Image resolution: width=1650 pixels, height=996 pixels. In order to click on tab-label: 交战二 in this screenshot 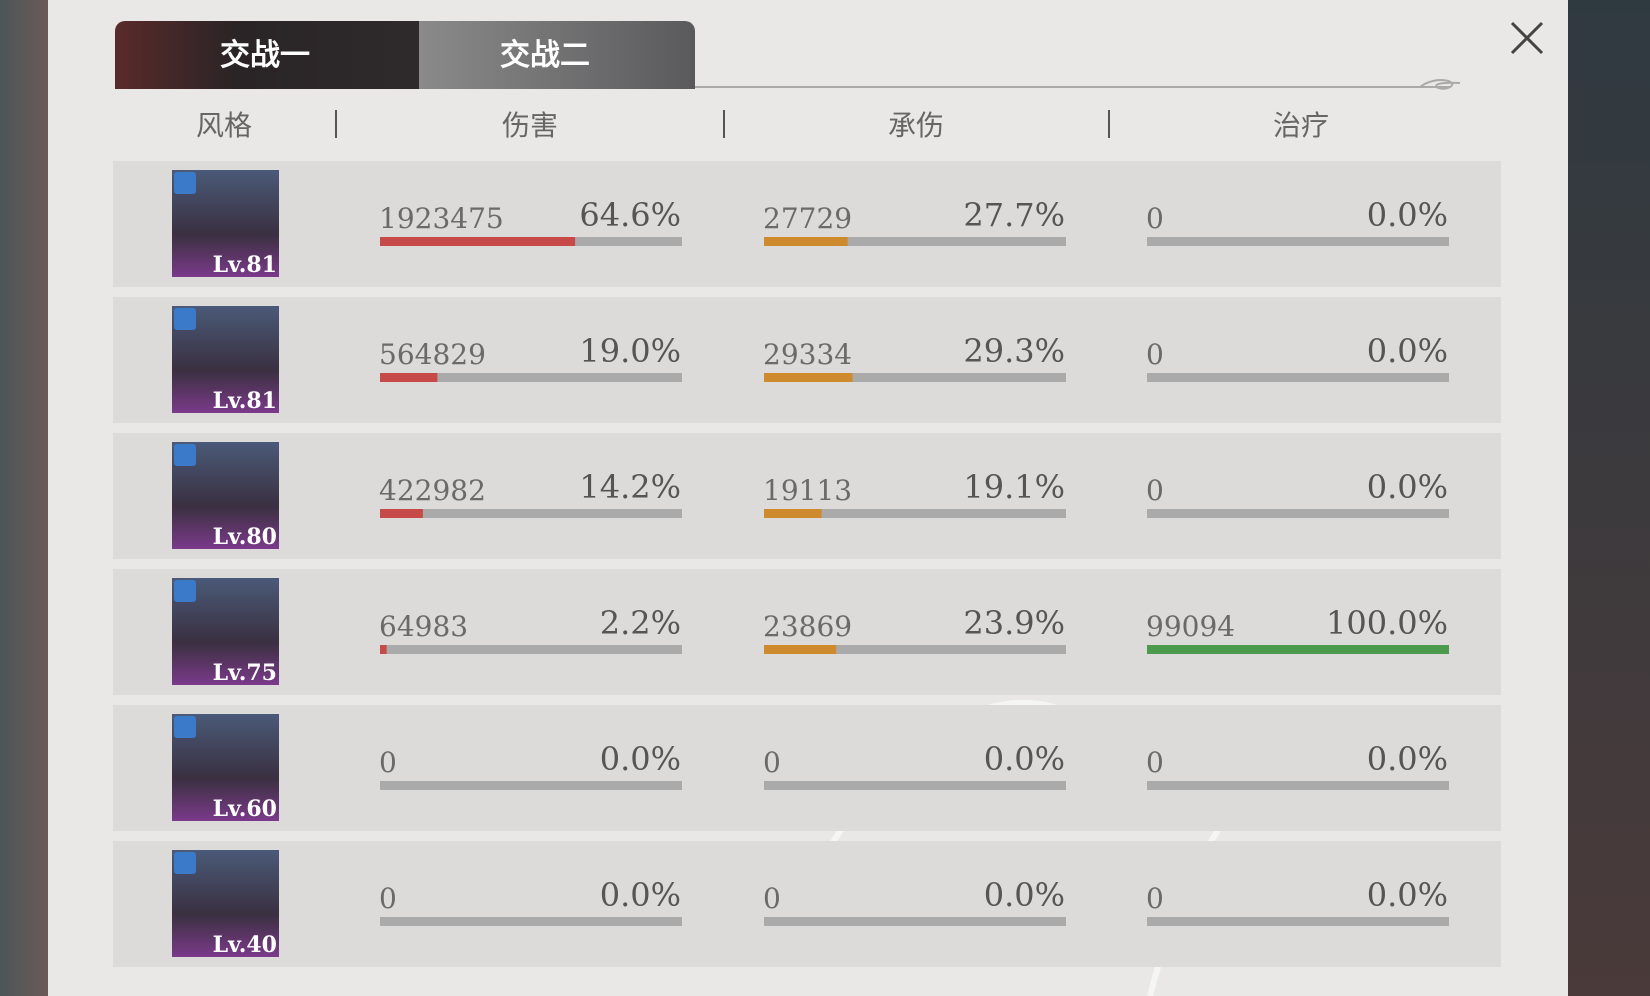, I will do `click(545, 55)`.